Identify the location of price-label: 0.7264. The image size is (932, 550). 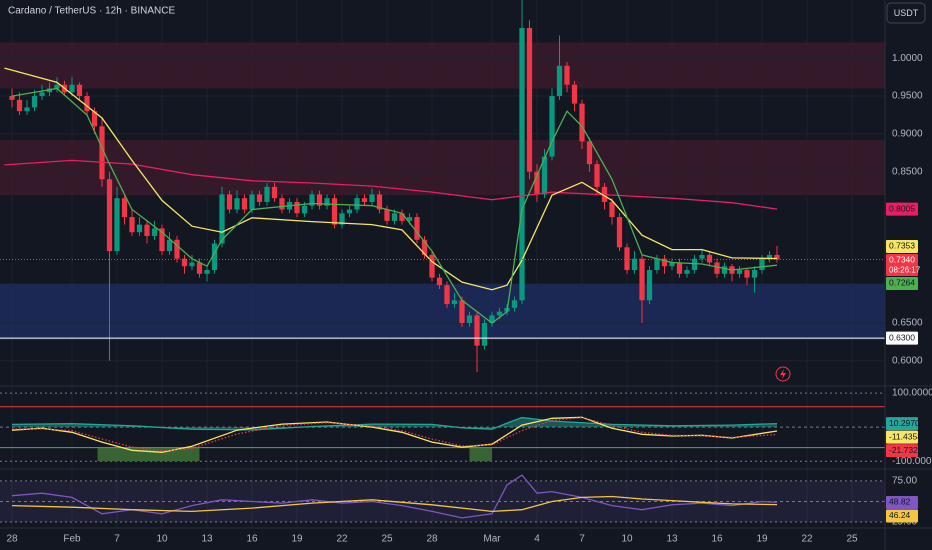
(902, 283).